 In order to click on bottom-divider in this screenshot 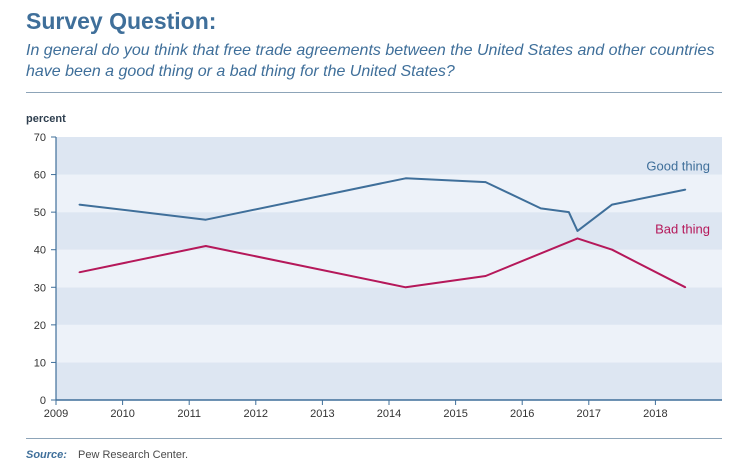, I will do `click(374, 438)`.